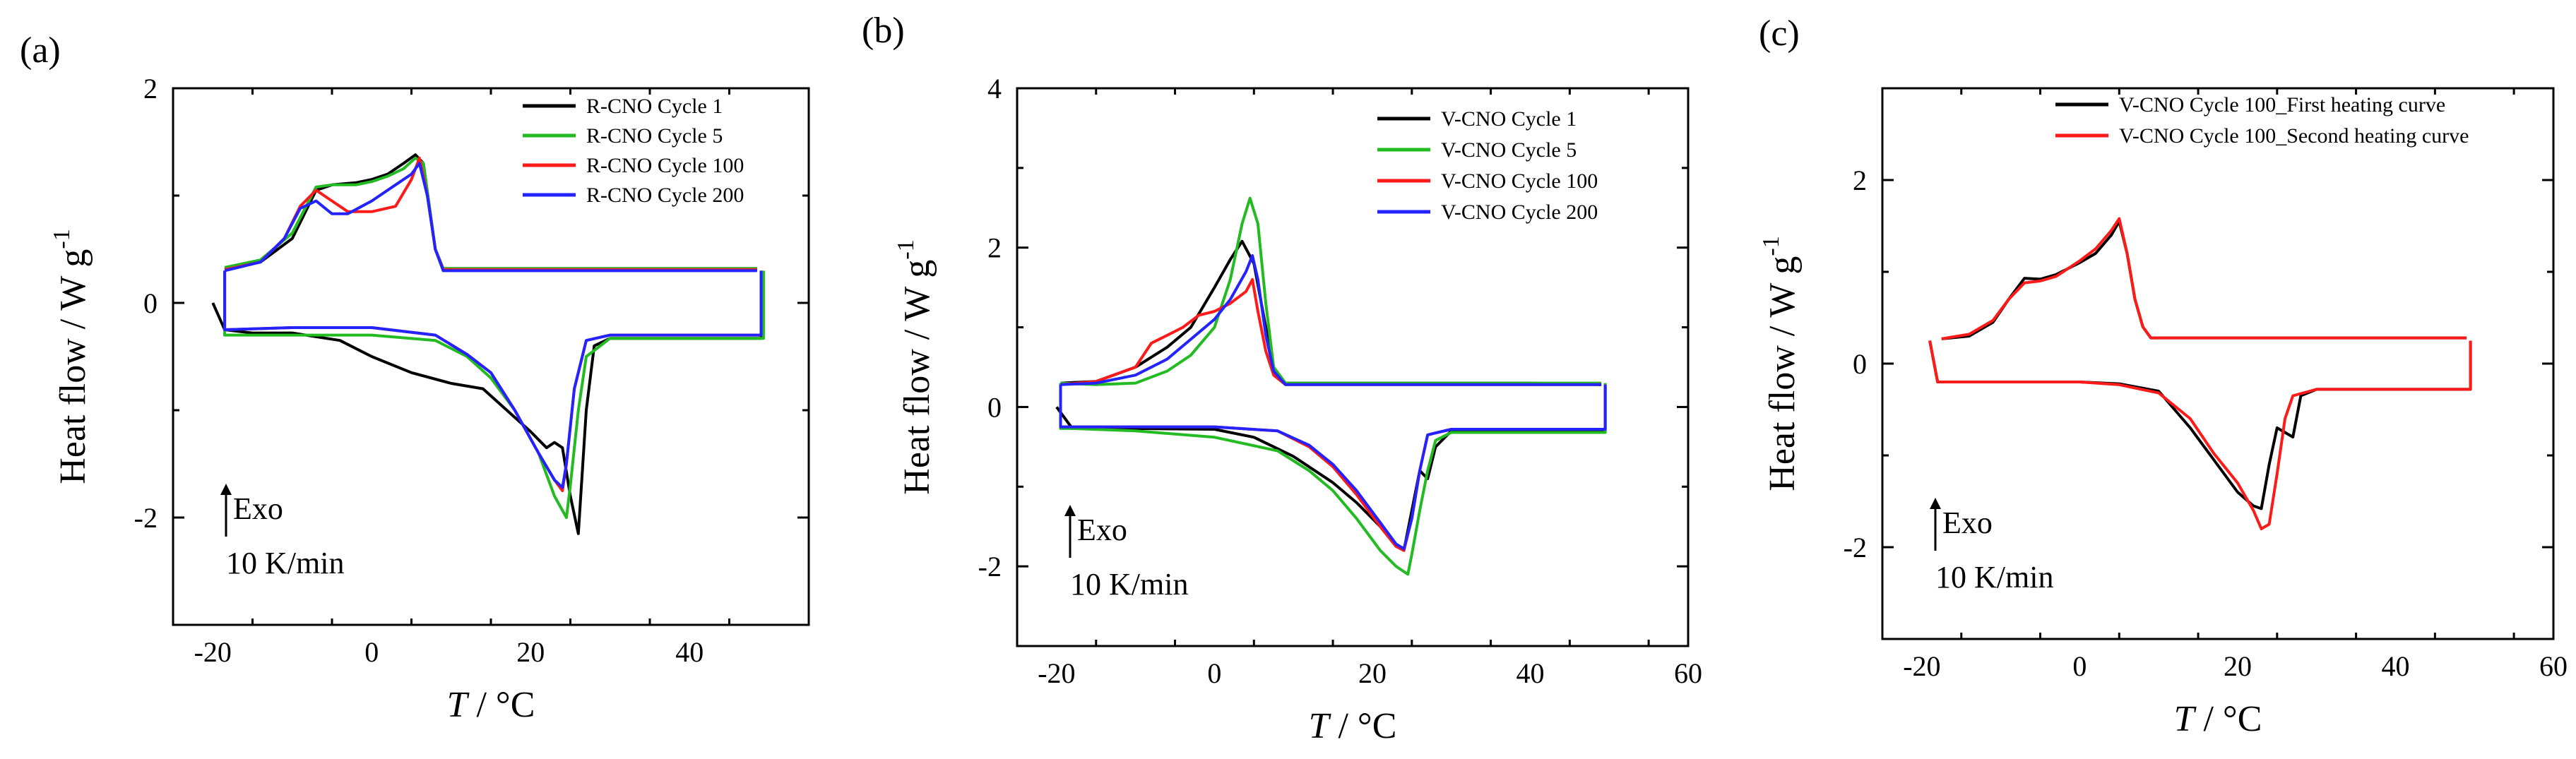 Image resolution: width=2576 pixels, height=759 pixels. What do you see at coordinates (1509, 150) in the screenshot?
I see `legend-entry: V-CNO Cycle 5` at bounding box center [1509, 150].